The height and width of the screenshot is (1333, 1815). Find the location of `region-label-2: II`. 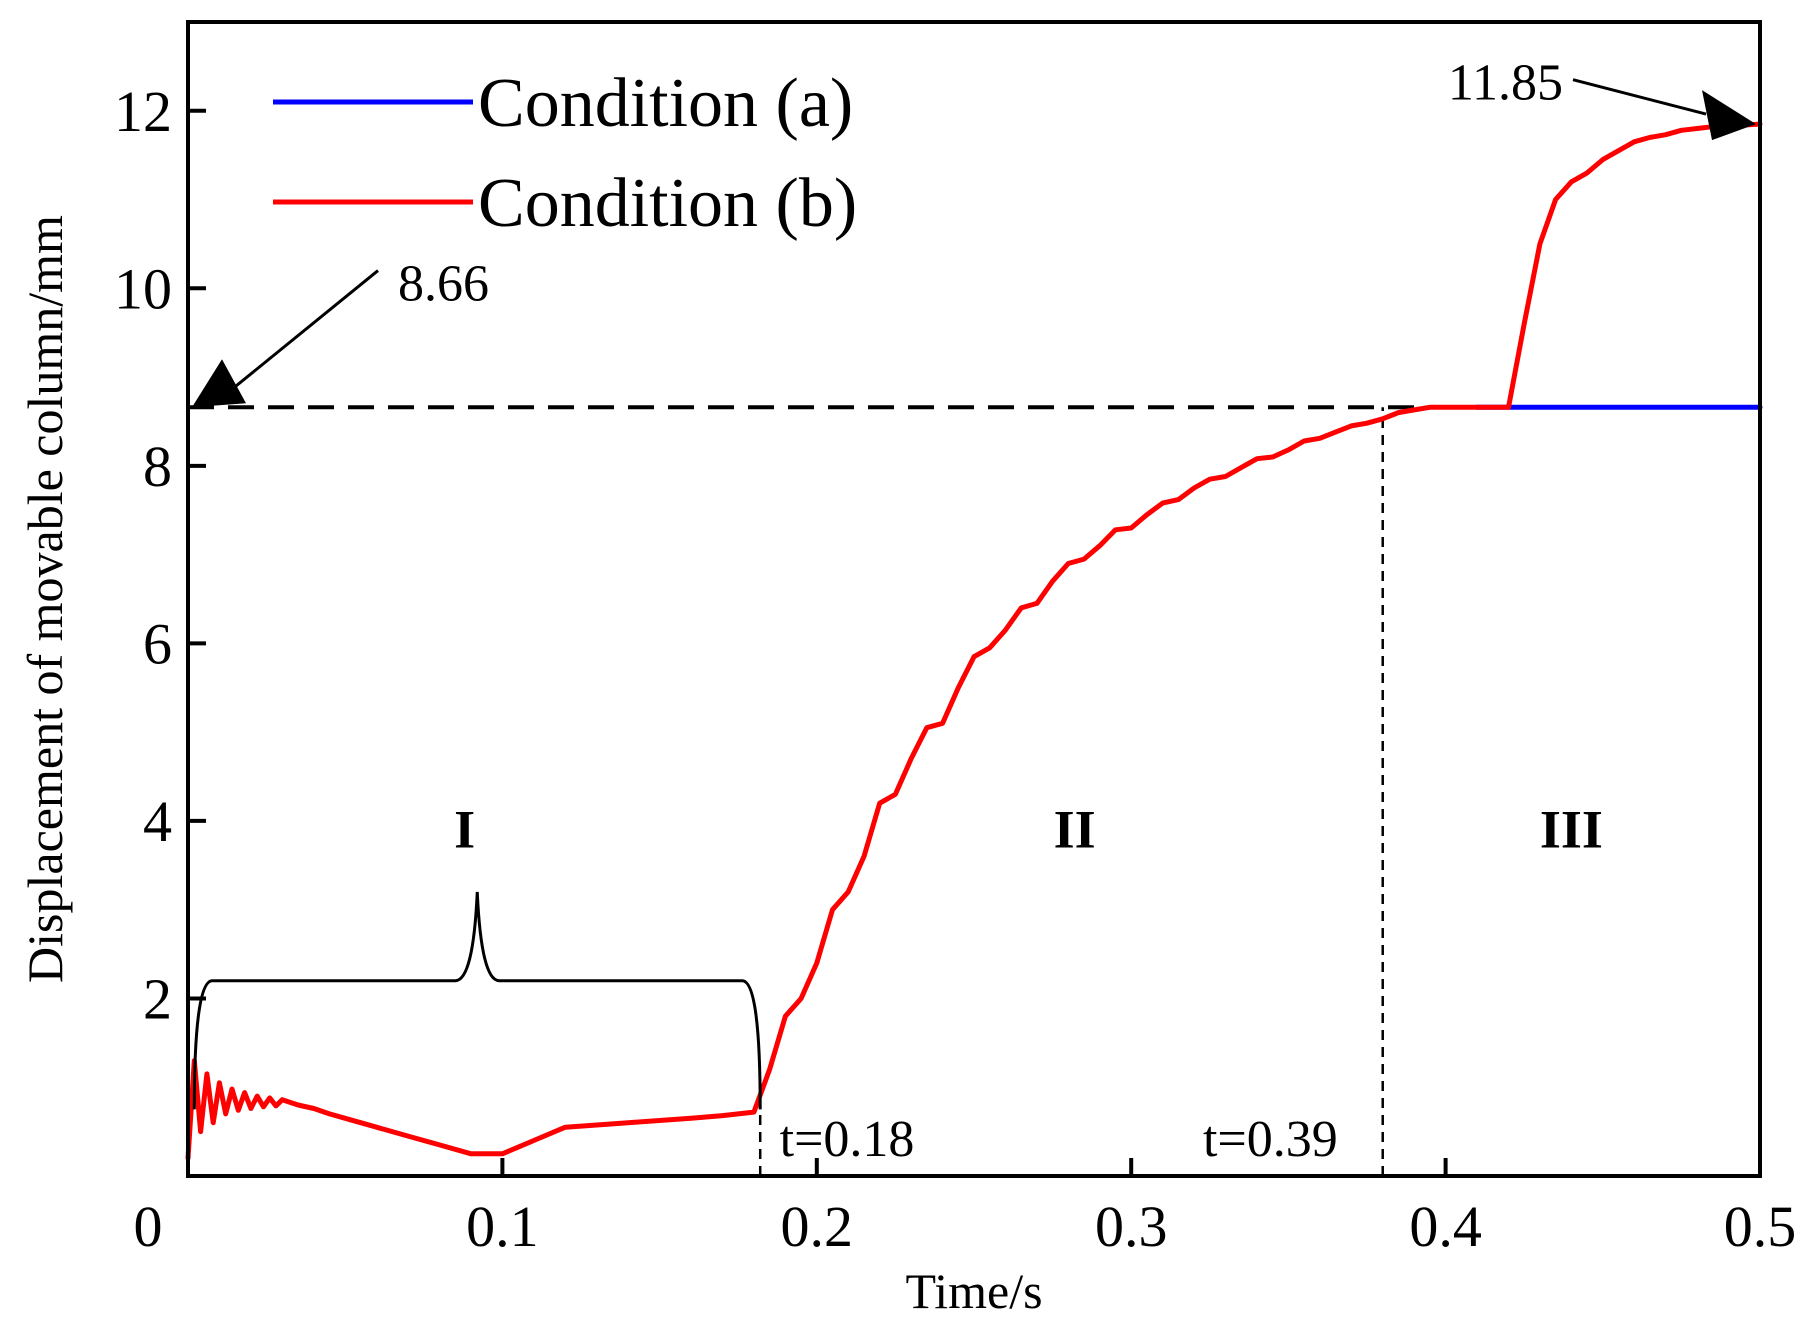

region-label-2: II is located at coordinates (1075, 830).